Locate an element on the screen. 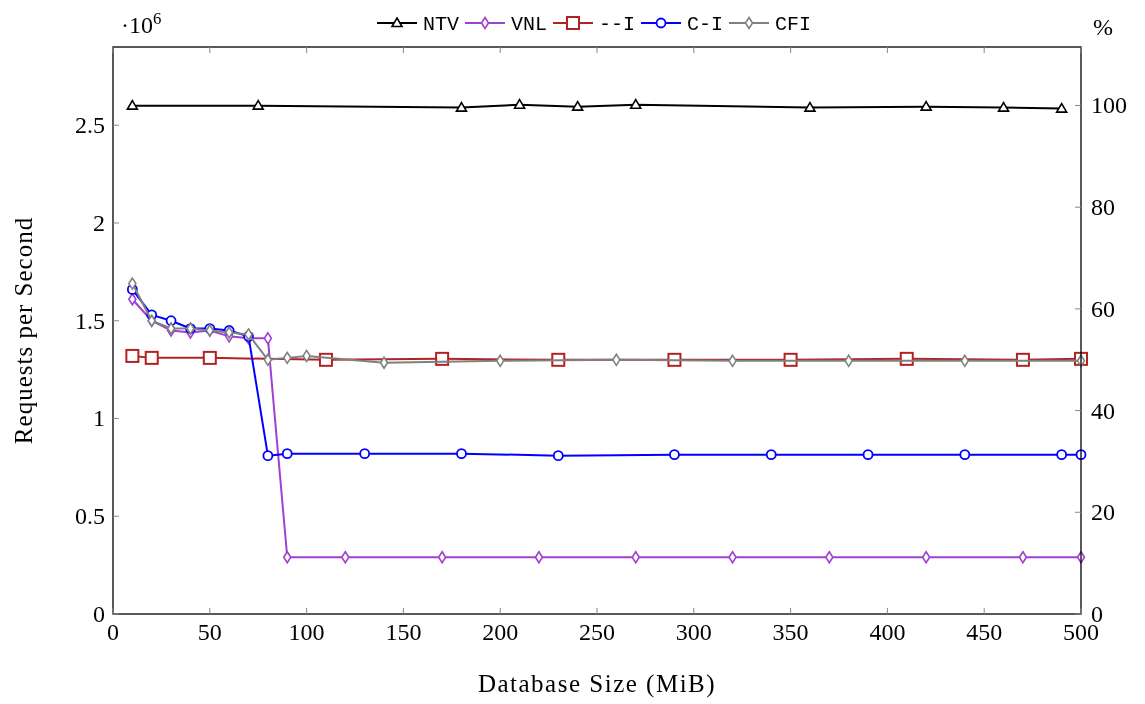  x-tick-label: 300 is located at coordinates (693, 632).